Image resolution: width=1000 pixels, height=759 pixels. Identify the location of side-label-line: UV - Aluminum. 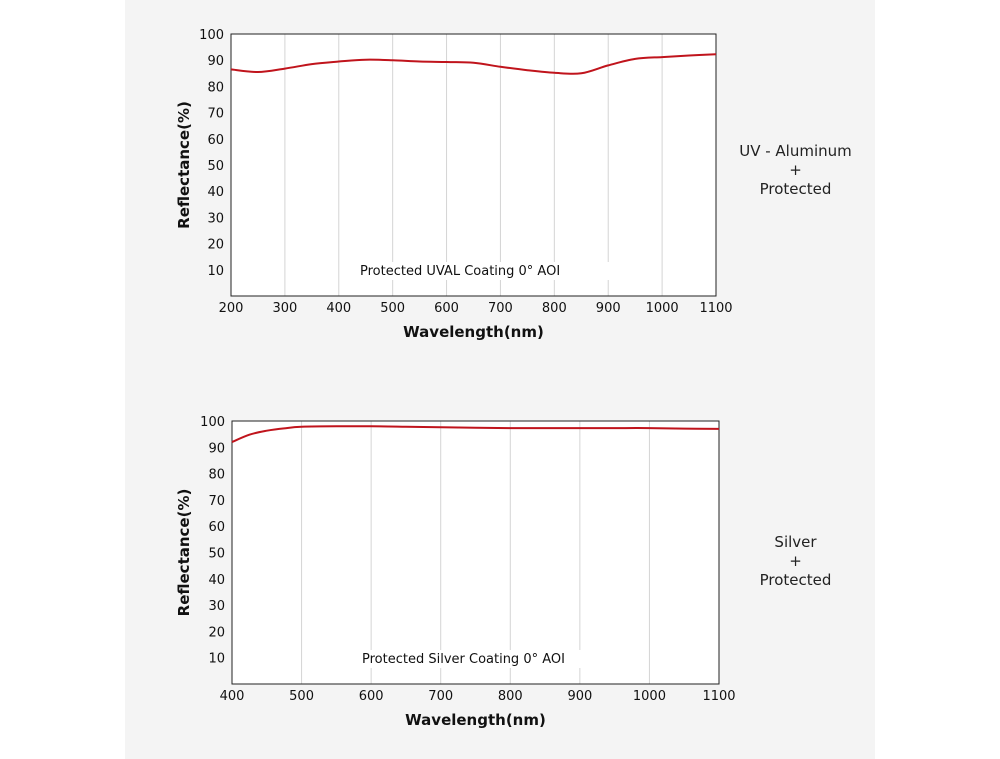
(795, 151).